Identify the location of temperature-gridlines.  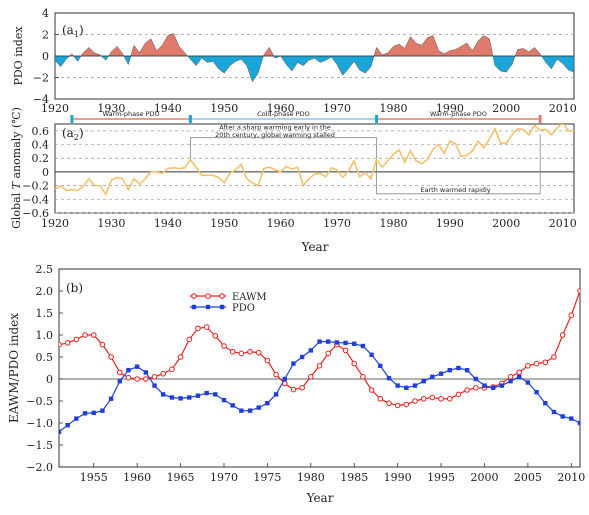
(314, 172).